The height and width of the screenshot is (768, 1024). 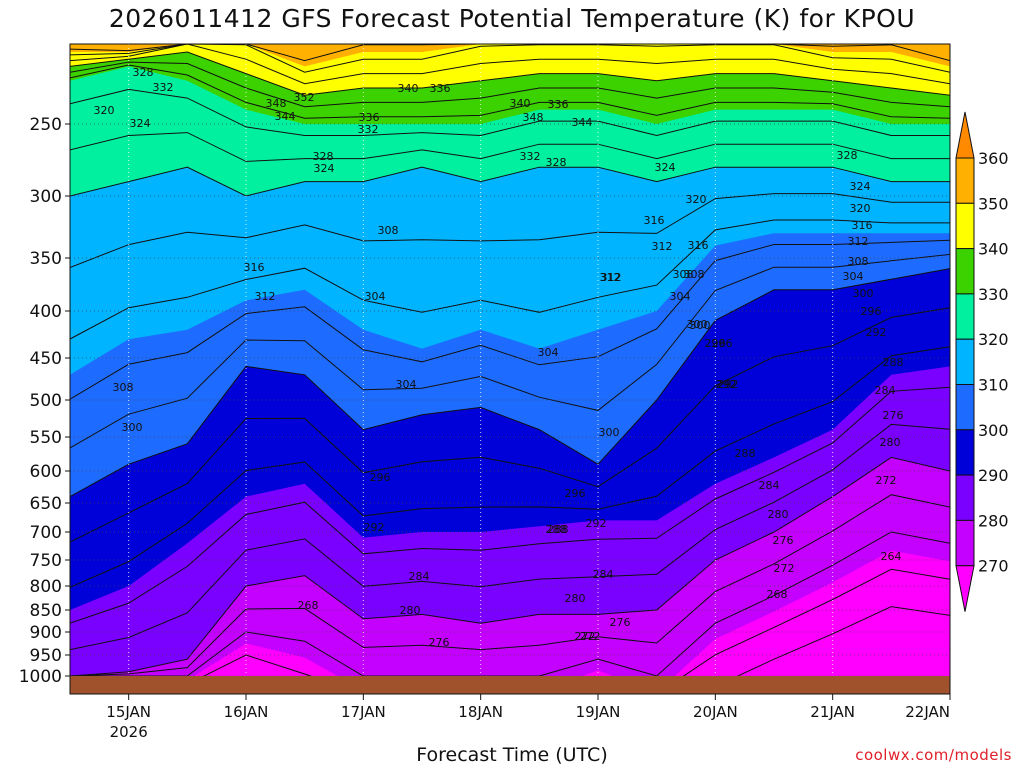 What do you see at coordinates (993, 566) in the screenshot?
I see `colorbar-label: 270` at bounding box center [993, 566].